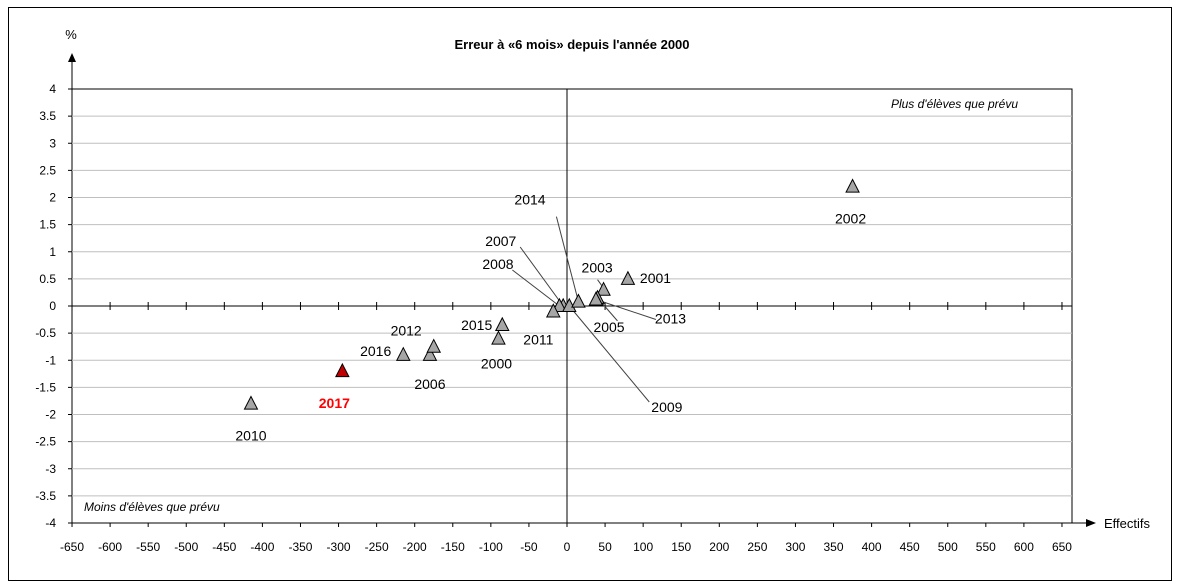  I want to click on leader-line-2008, so click(536, 288).